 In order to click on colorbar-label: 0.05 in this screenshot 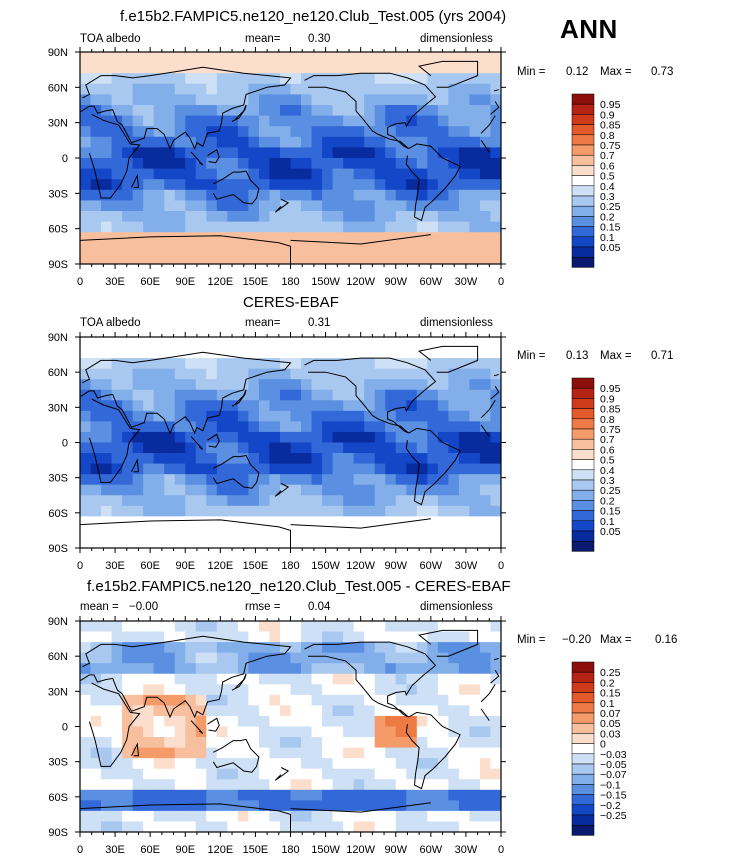, I will do `click(610, 248)`.